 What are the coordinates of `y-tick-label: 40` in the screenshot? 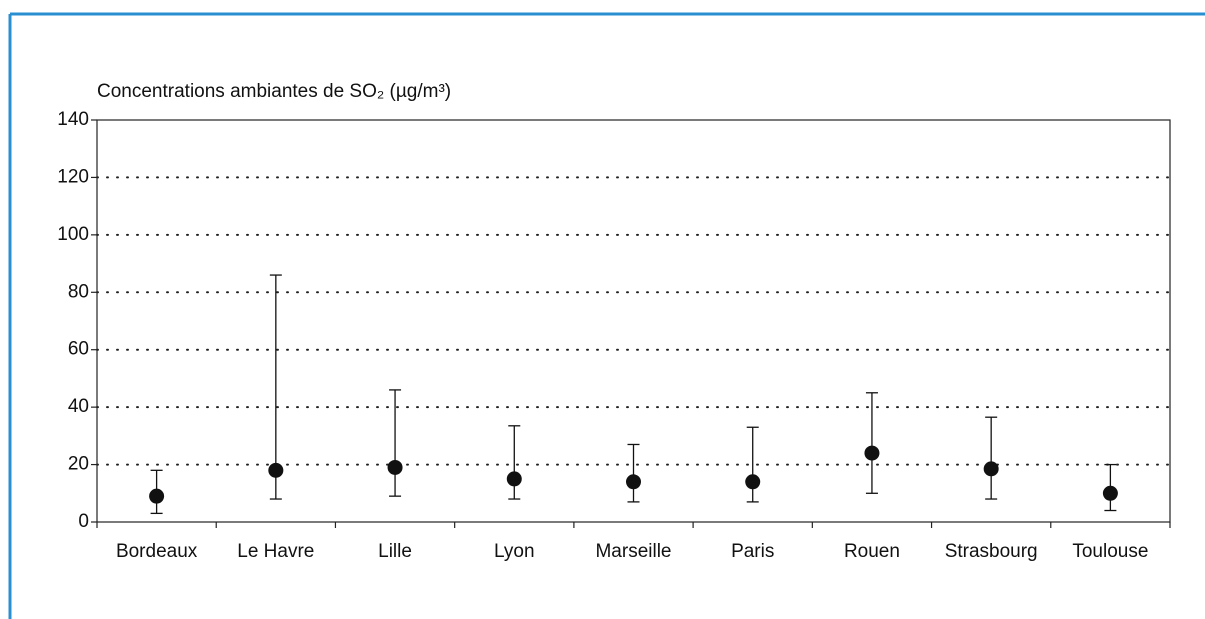 It's located at (78, 406).